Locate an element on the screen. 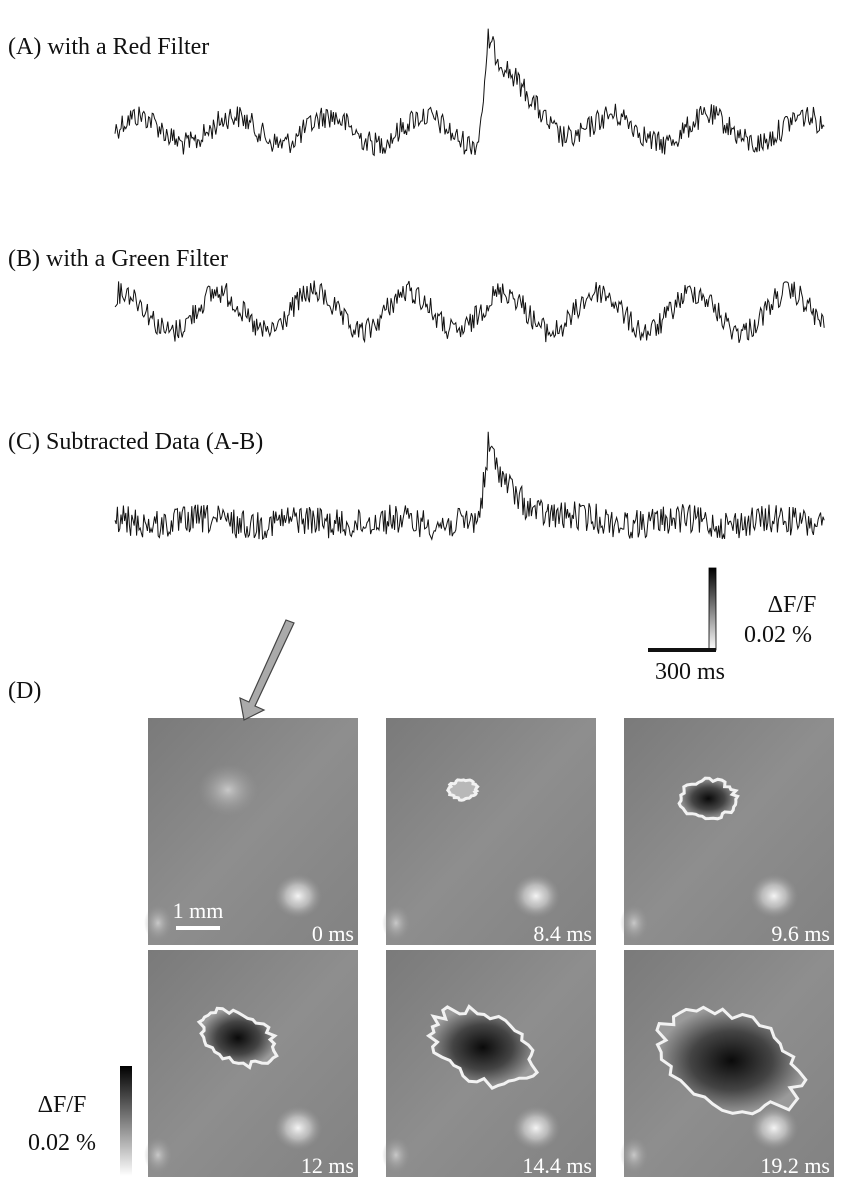 The image size is (841, 1180). image-frame: 8.4 ms is located at coordinates (489, 832).